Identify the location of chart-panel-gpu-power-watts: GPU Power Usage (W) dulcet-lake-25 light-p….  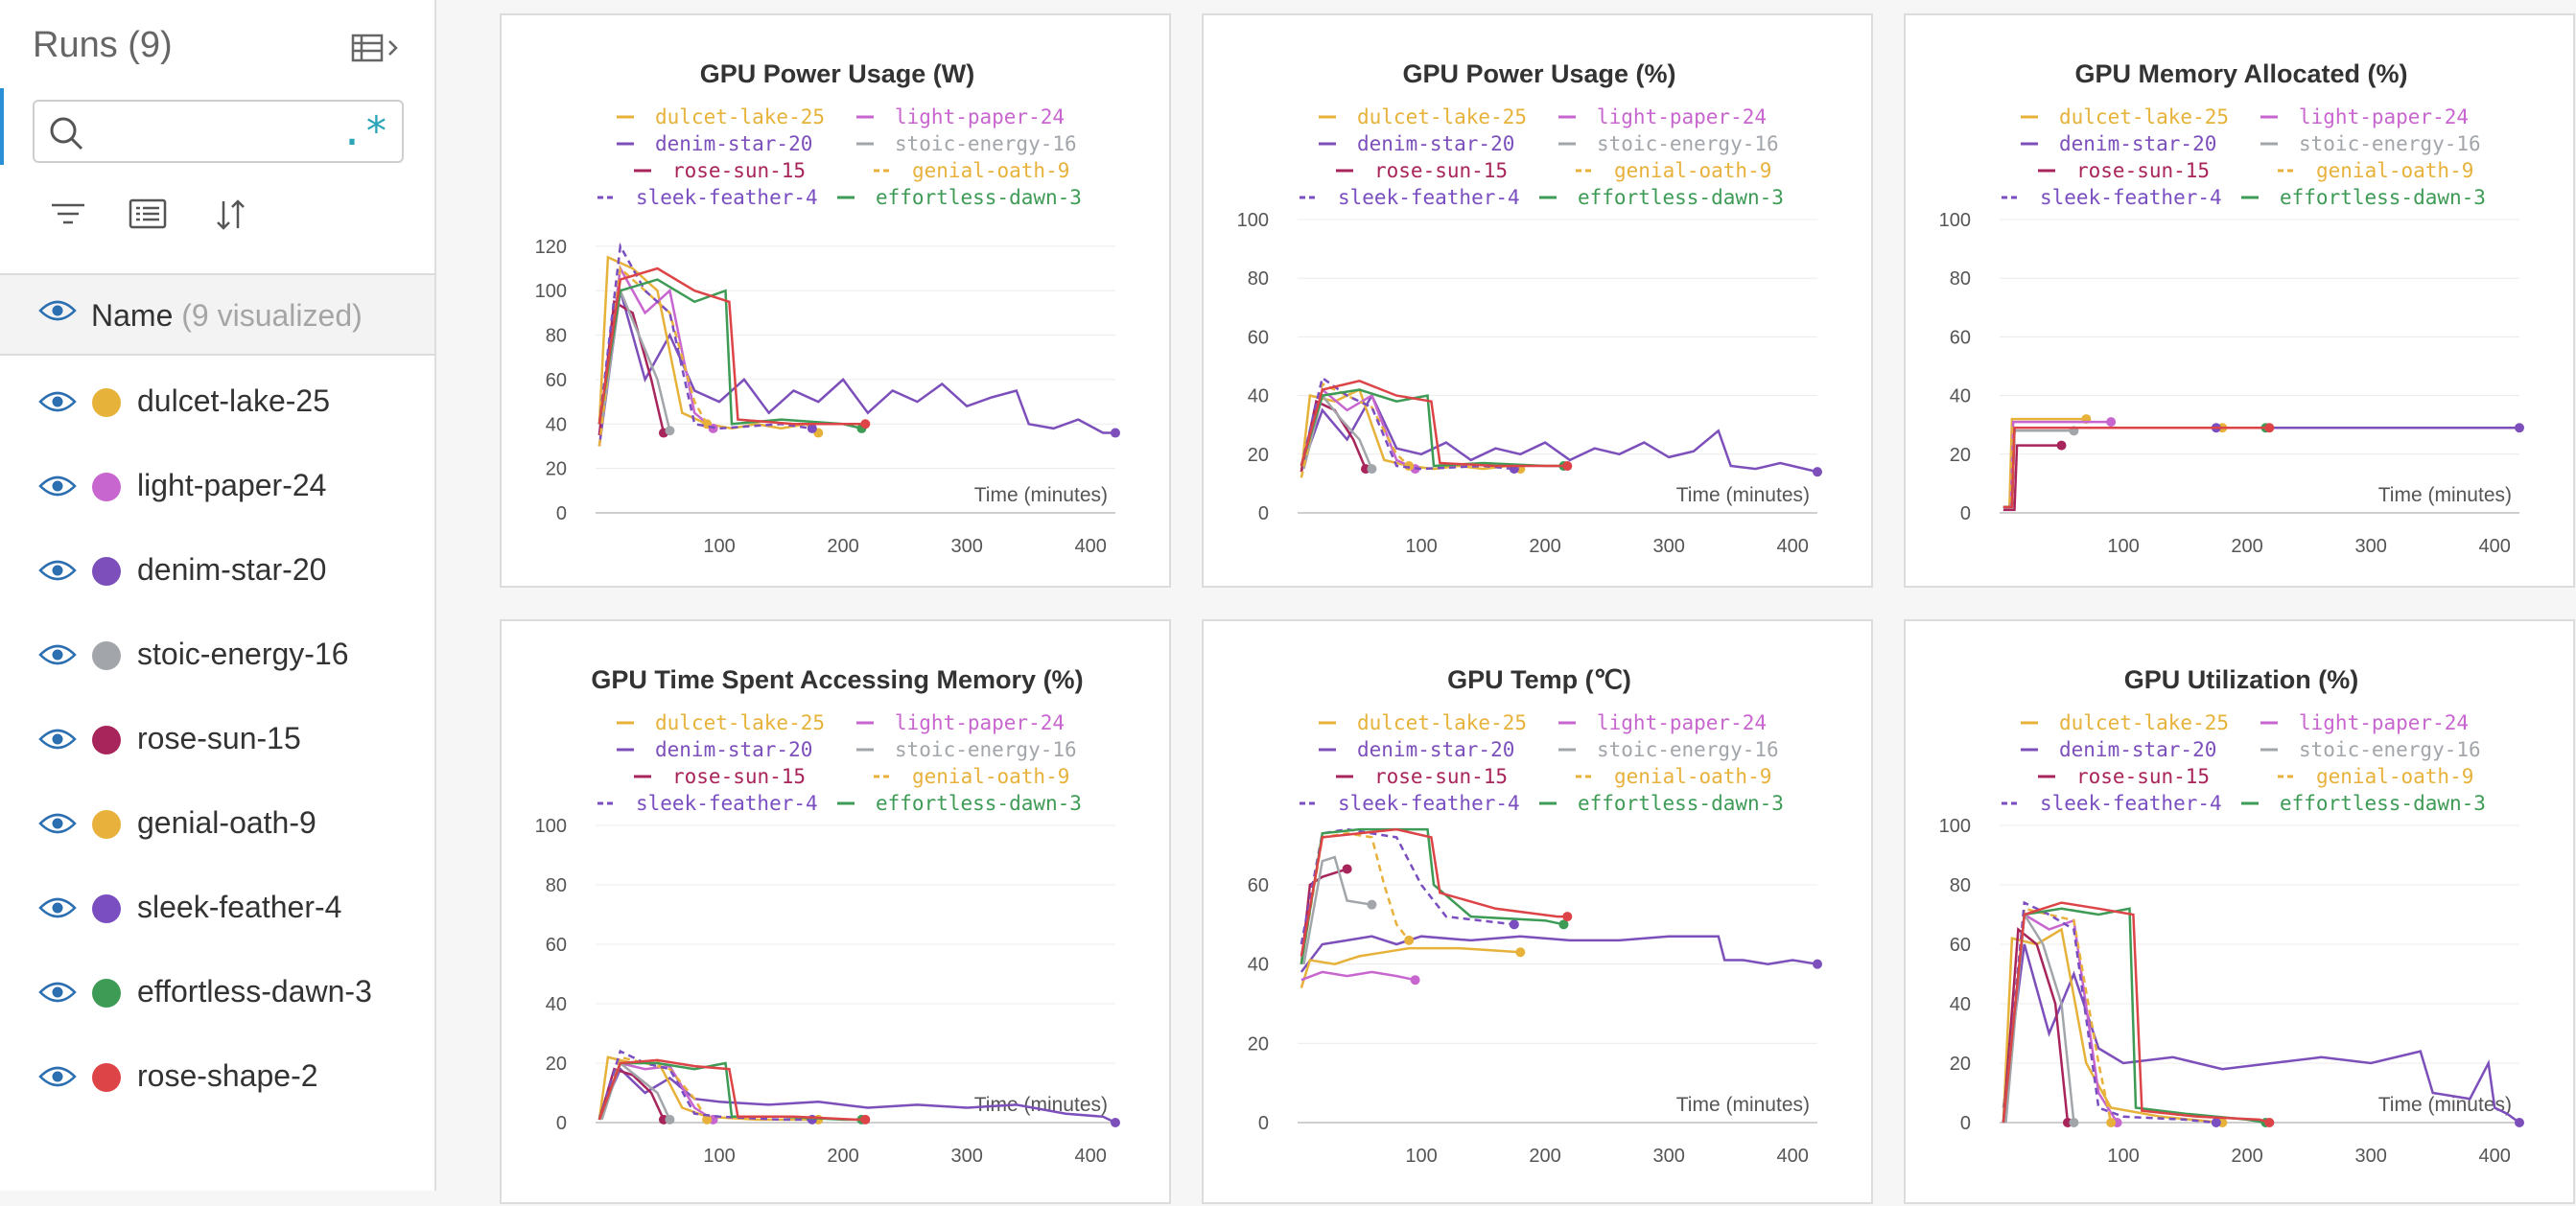
(835, 300).